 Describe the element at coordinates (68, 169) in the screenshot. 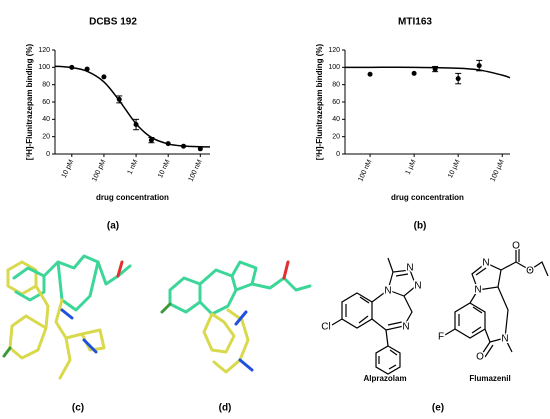

I see `x-tick-label: 10 pM` at that location.